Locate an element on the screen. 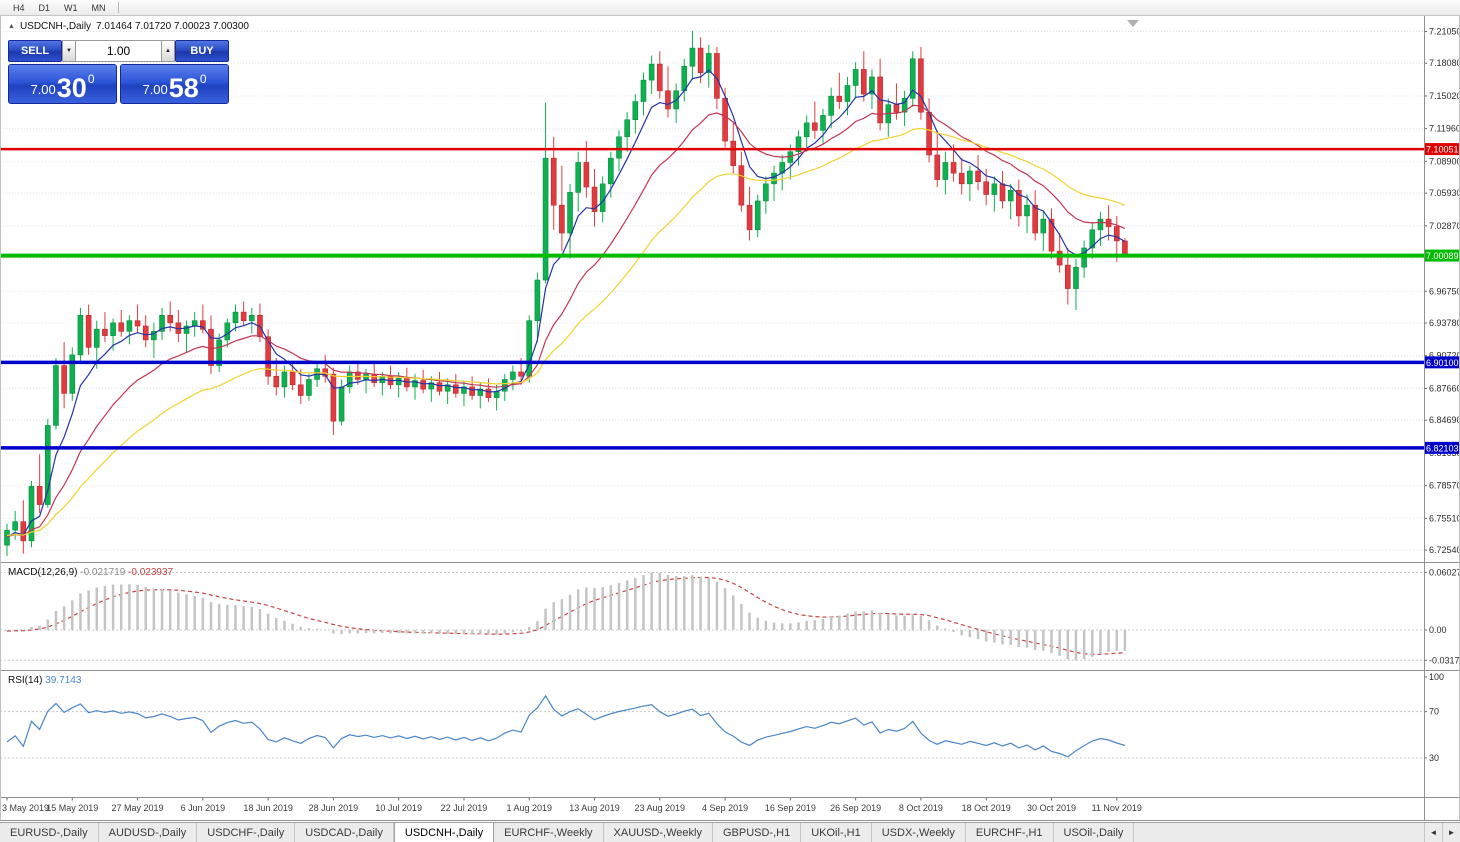 This screenshot has height=842, width=1460. timeframe-button-h4: H4 is located at coordinates (19, 7).